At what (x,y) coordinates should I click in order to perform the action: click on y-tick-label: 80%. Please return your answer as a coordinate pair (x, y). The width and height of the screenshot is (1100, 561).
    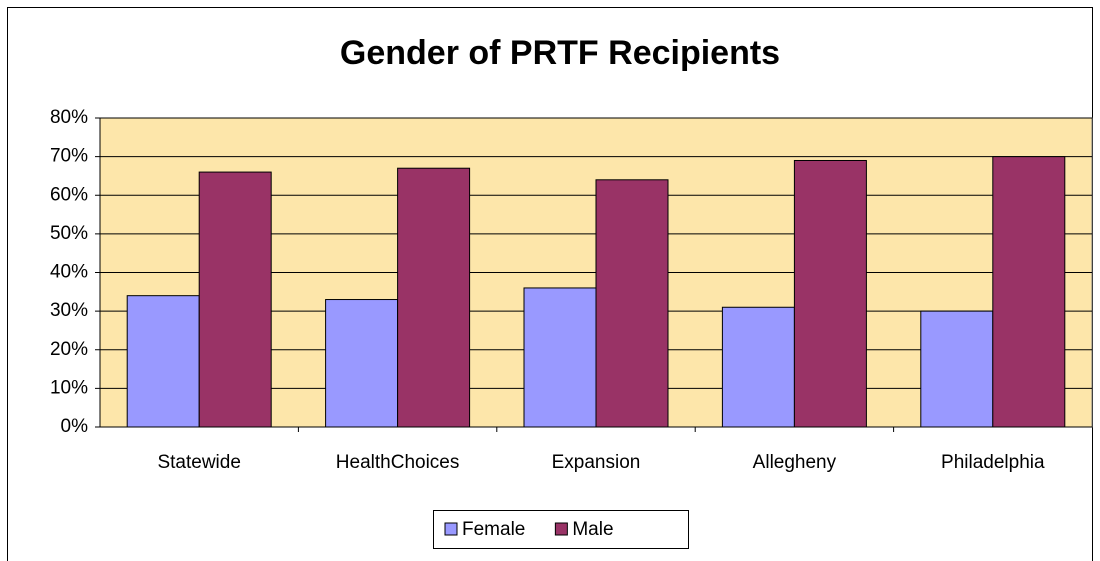
    Looking at the image, I should click on (69, 117).